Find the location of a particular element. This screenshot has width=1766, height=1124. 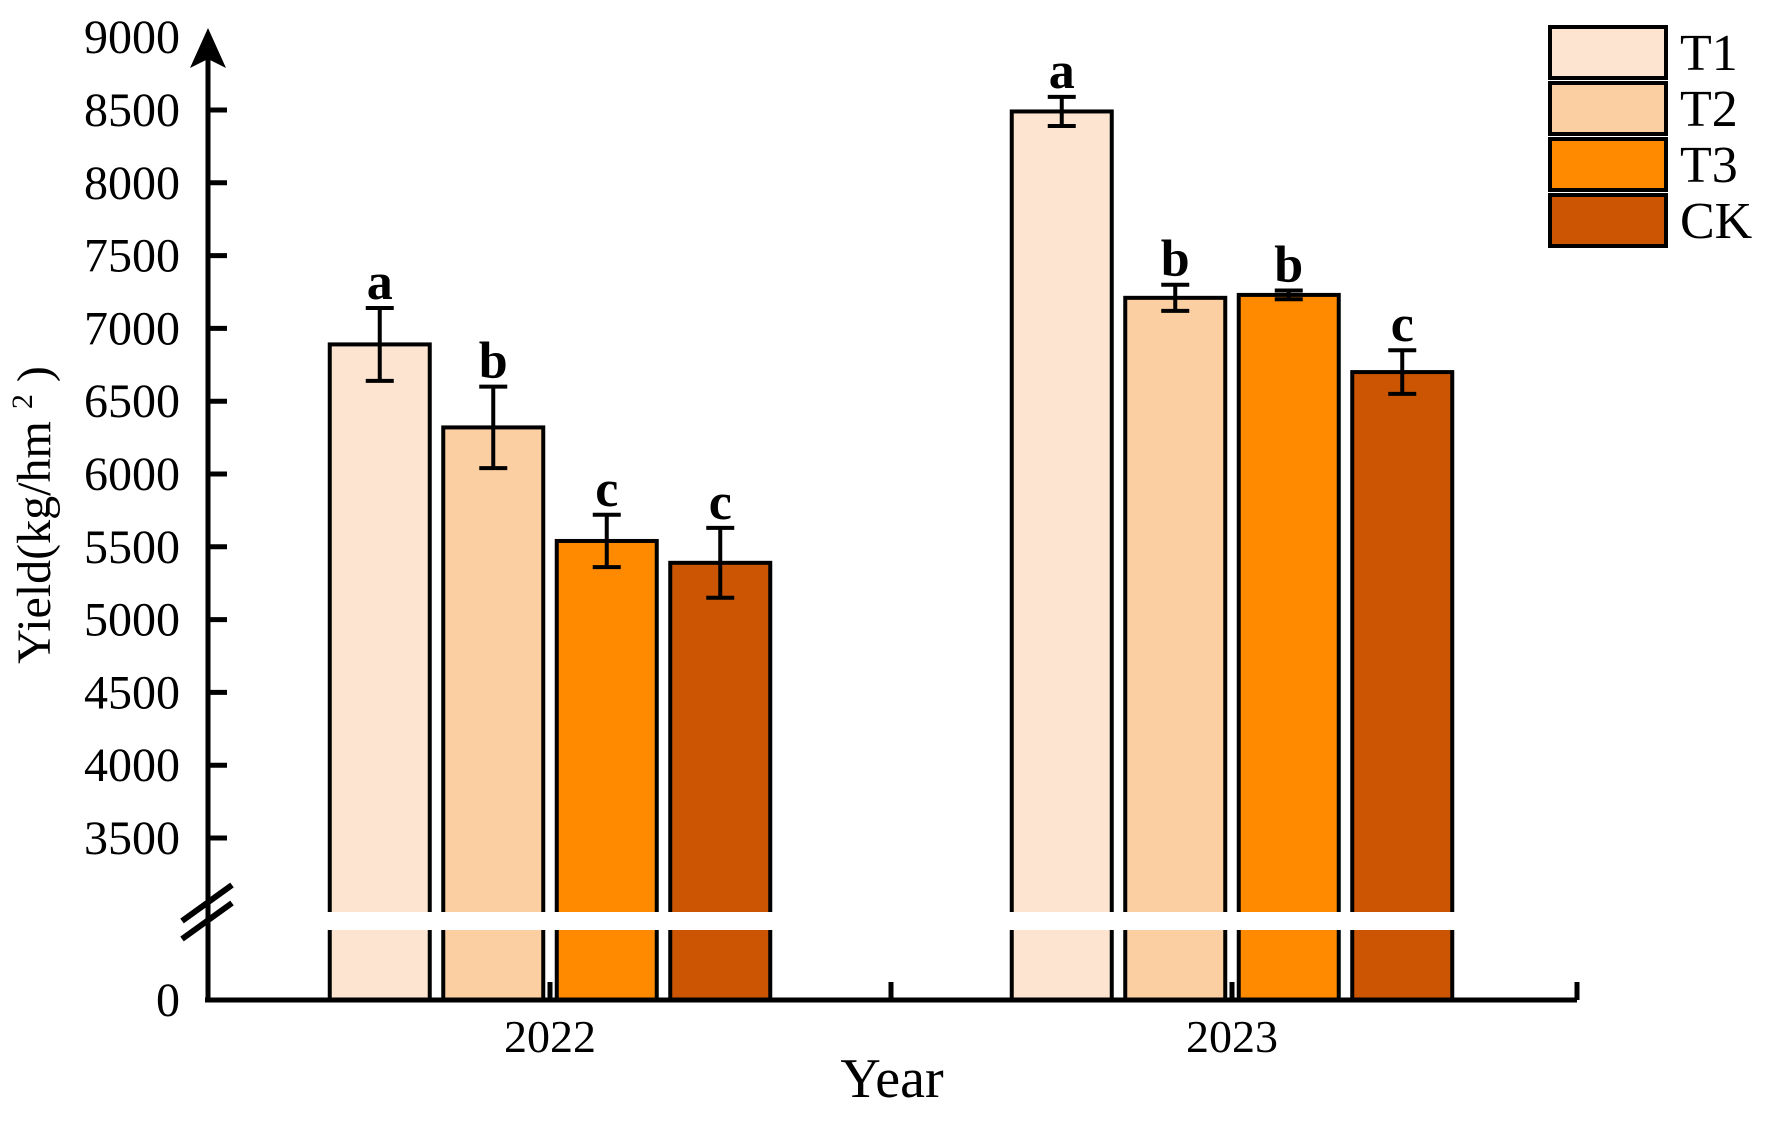

x-axis-ticks: 2022 2023 is located at coordinates (1042, 1022).